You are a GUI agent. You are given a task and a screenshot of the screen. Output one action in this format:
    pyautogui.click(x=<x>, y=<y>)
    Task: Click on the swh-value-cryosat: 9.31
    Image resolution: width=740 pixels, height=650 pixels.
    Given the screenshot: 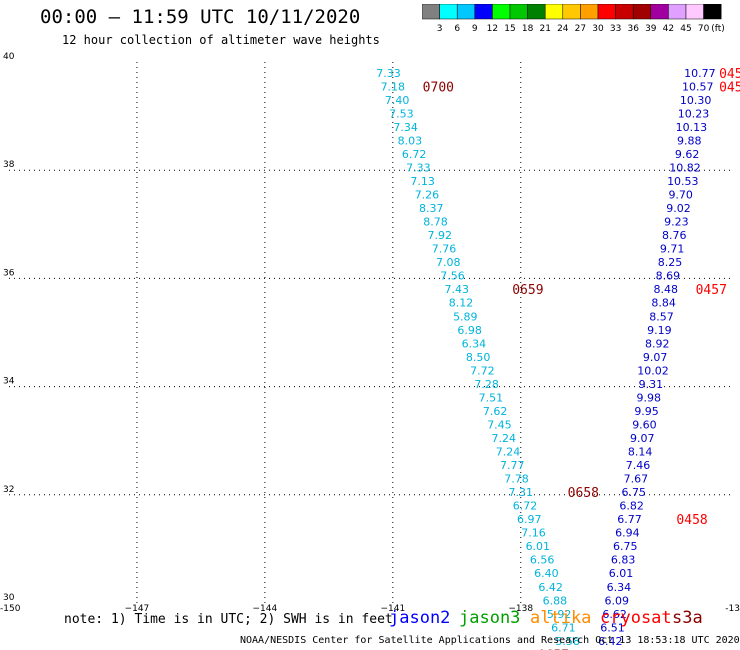 What is the action you would take?
    pyautogui.click(x=651, y=384)
    